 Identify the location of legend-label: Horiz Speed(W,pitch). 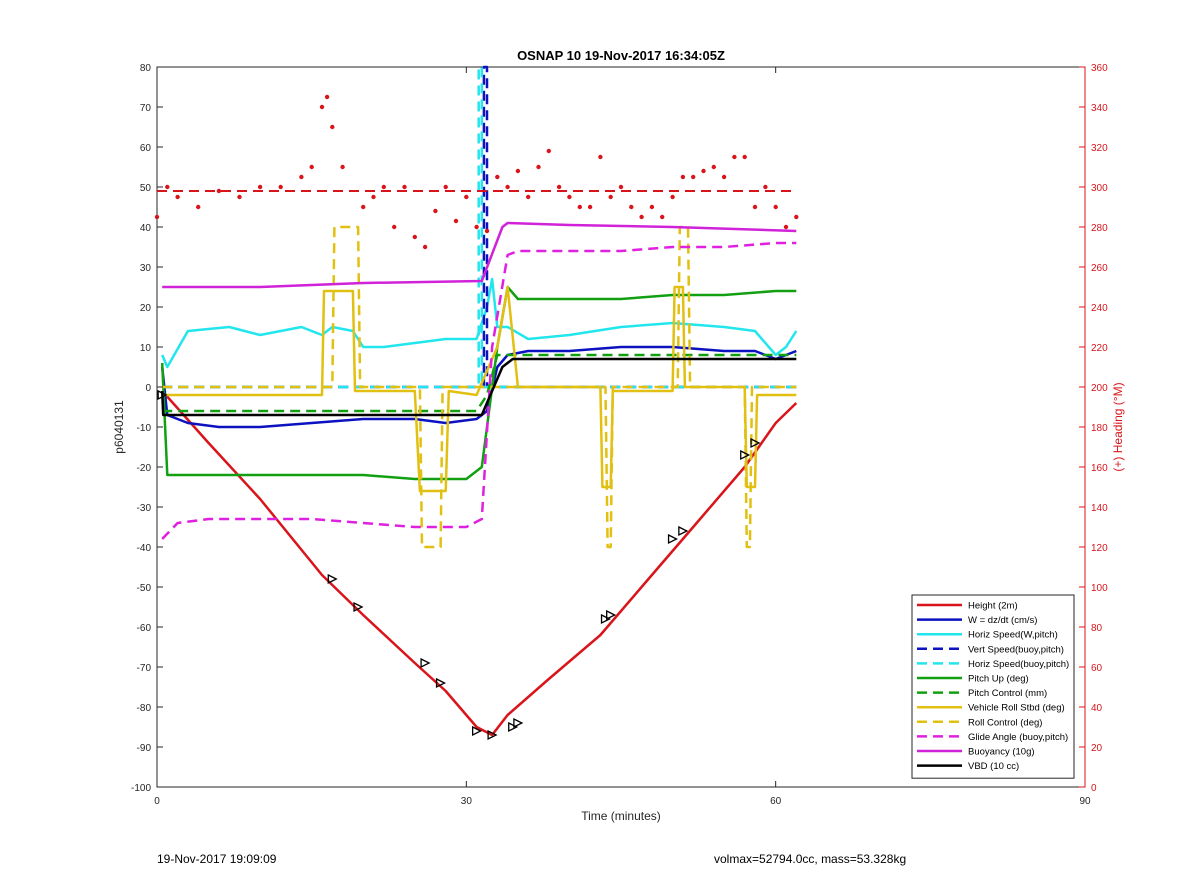
(1013, 635).